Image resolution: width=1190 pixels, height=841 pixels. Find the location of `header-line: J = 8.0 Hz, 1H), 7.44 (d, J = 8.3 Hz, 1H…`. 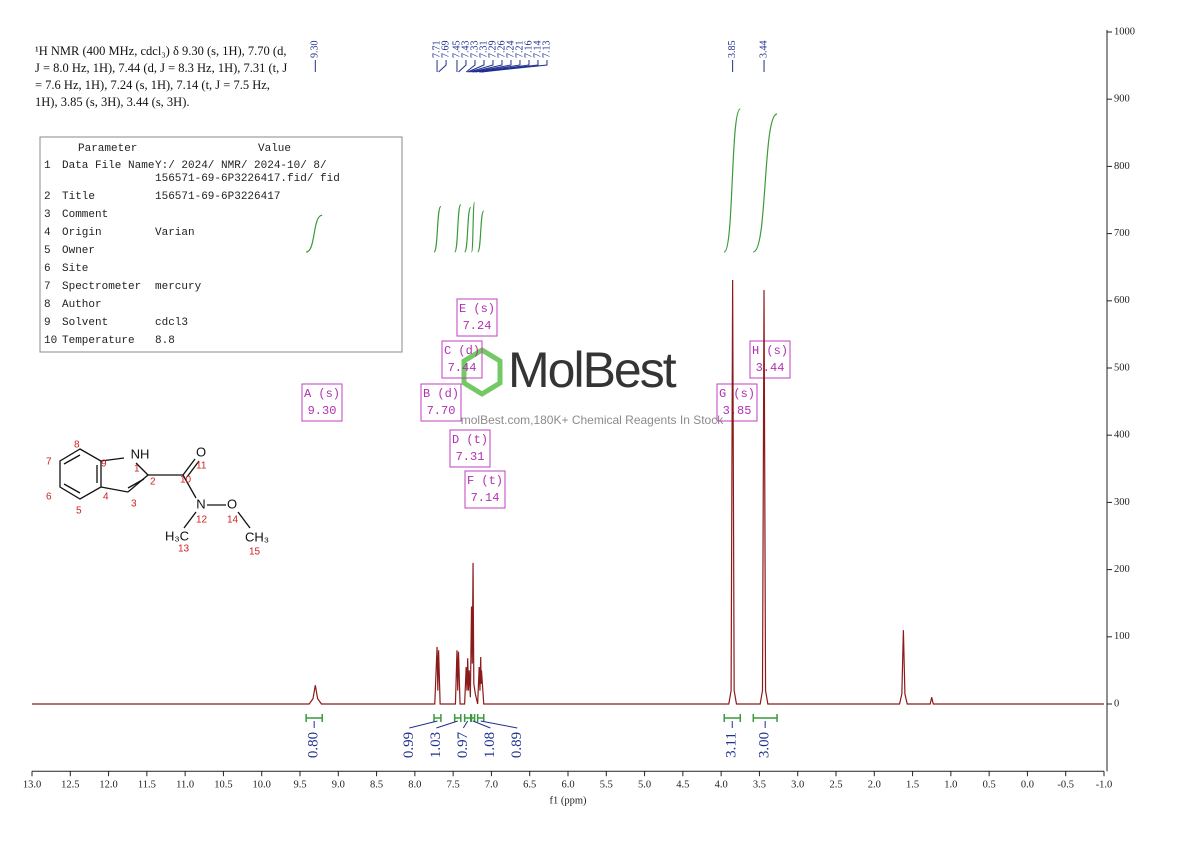

header-line: J = 8.0 Hz, 1H), 7.44 (d, J = 8.3 Hz, 1H… is located at coordinates (161, 68).